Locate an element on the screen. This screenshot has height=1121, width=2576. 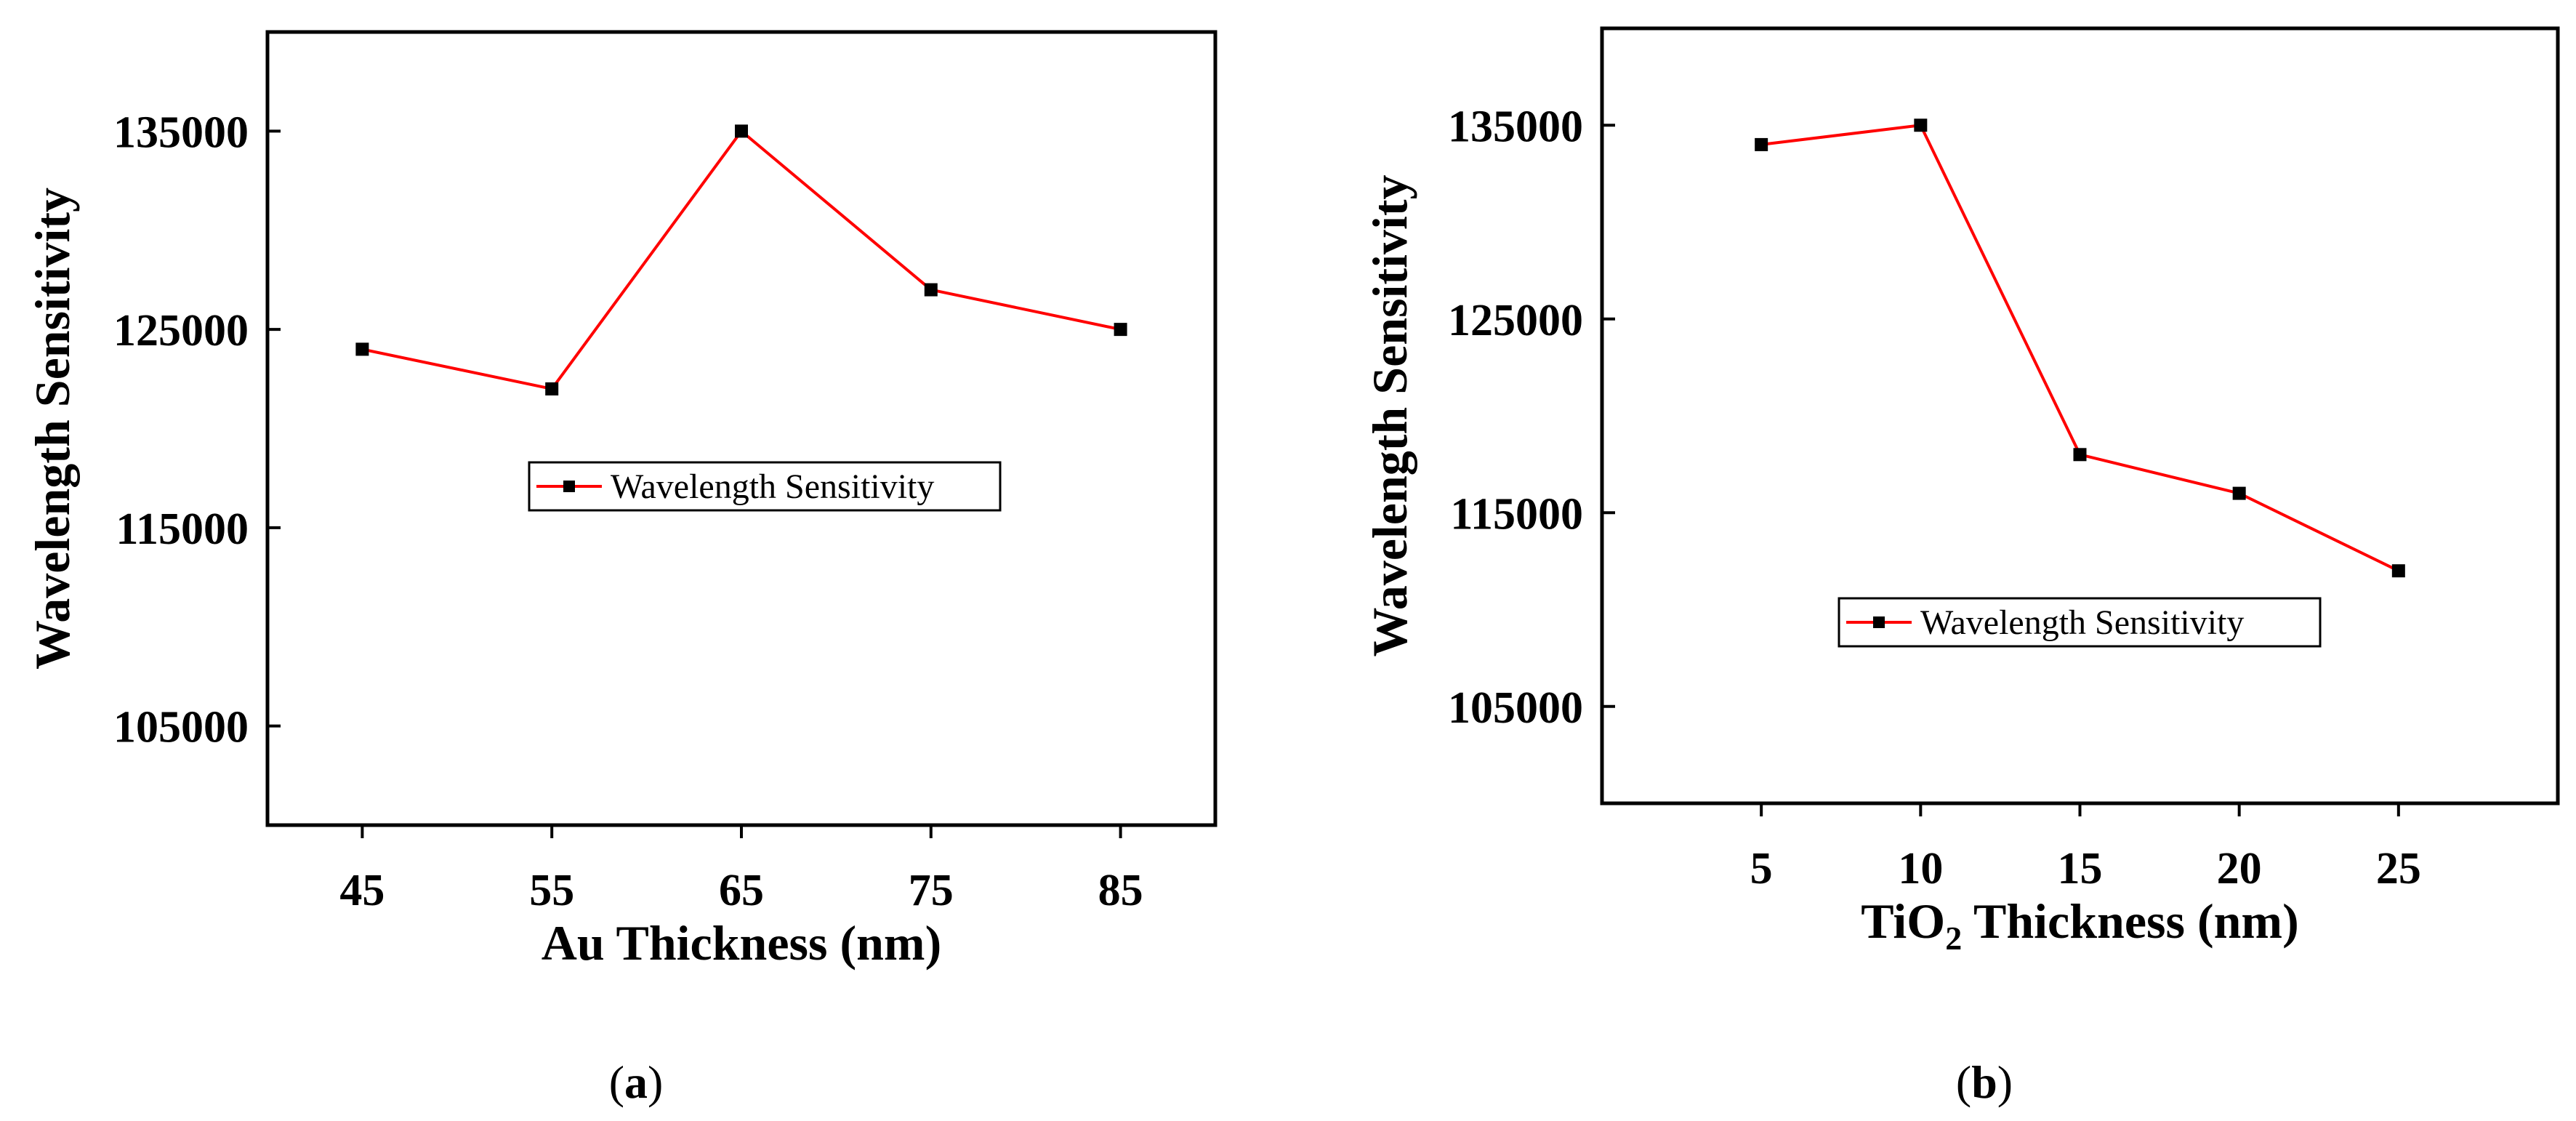
x-tick-label: 55 is located at coordinates (551, 890).